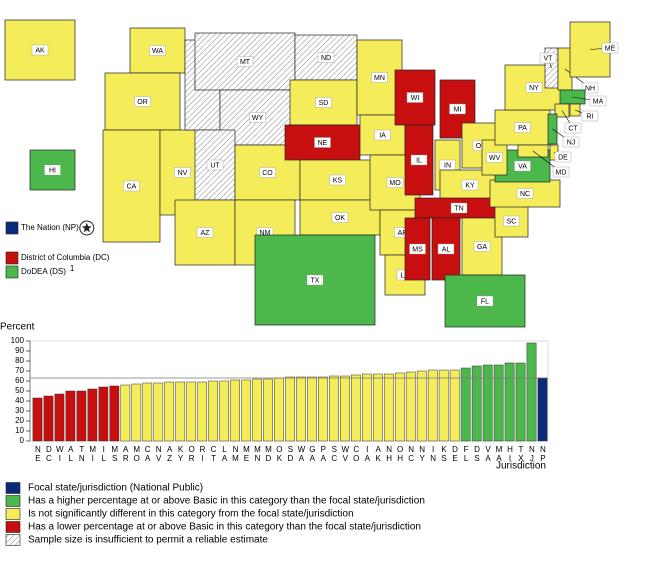 This screenshot has height=565, width=650. I want to click on state-label: CT, so click(573, 128).